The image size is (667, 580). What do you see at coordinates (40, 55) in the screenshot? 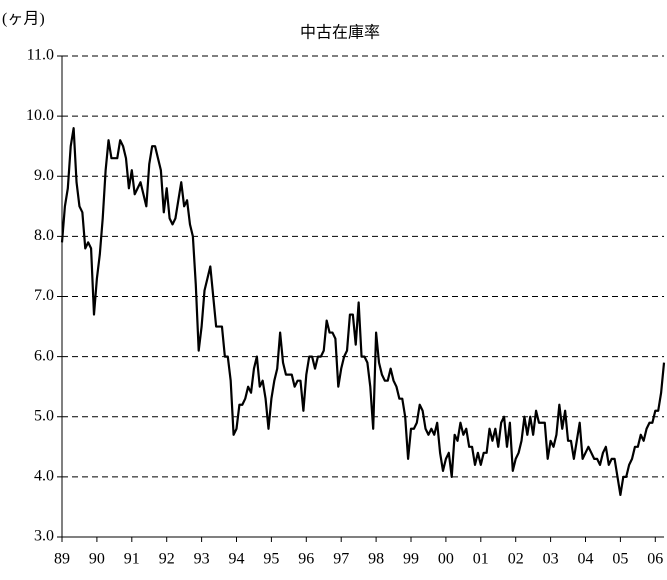
I see `y-tick-label: 11.0` at bounding box center [40, 55].